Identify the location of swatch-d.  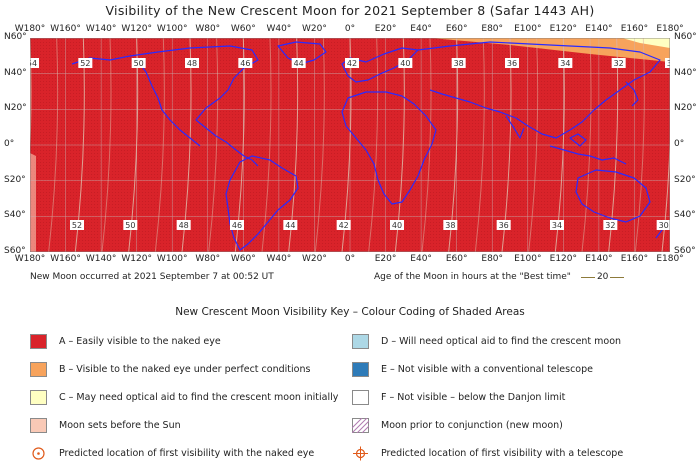
(360, 341).